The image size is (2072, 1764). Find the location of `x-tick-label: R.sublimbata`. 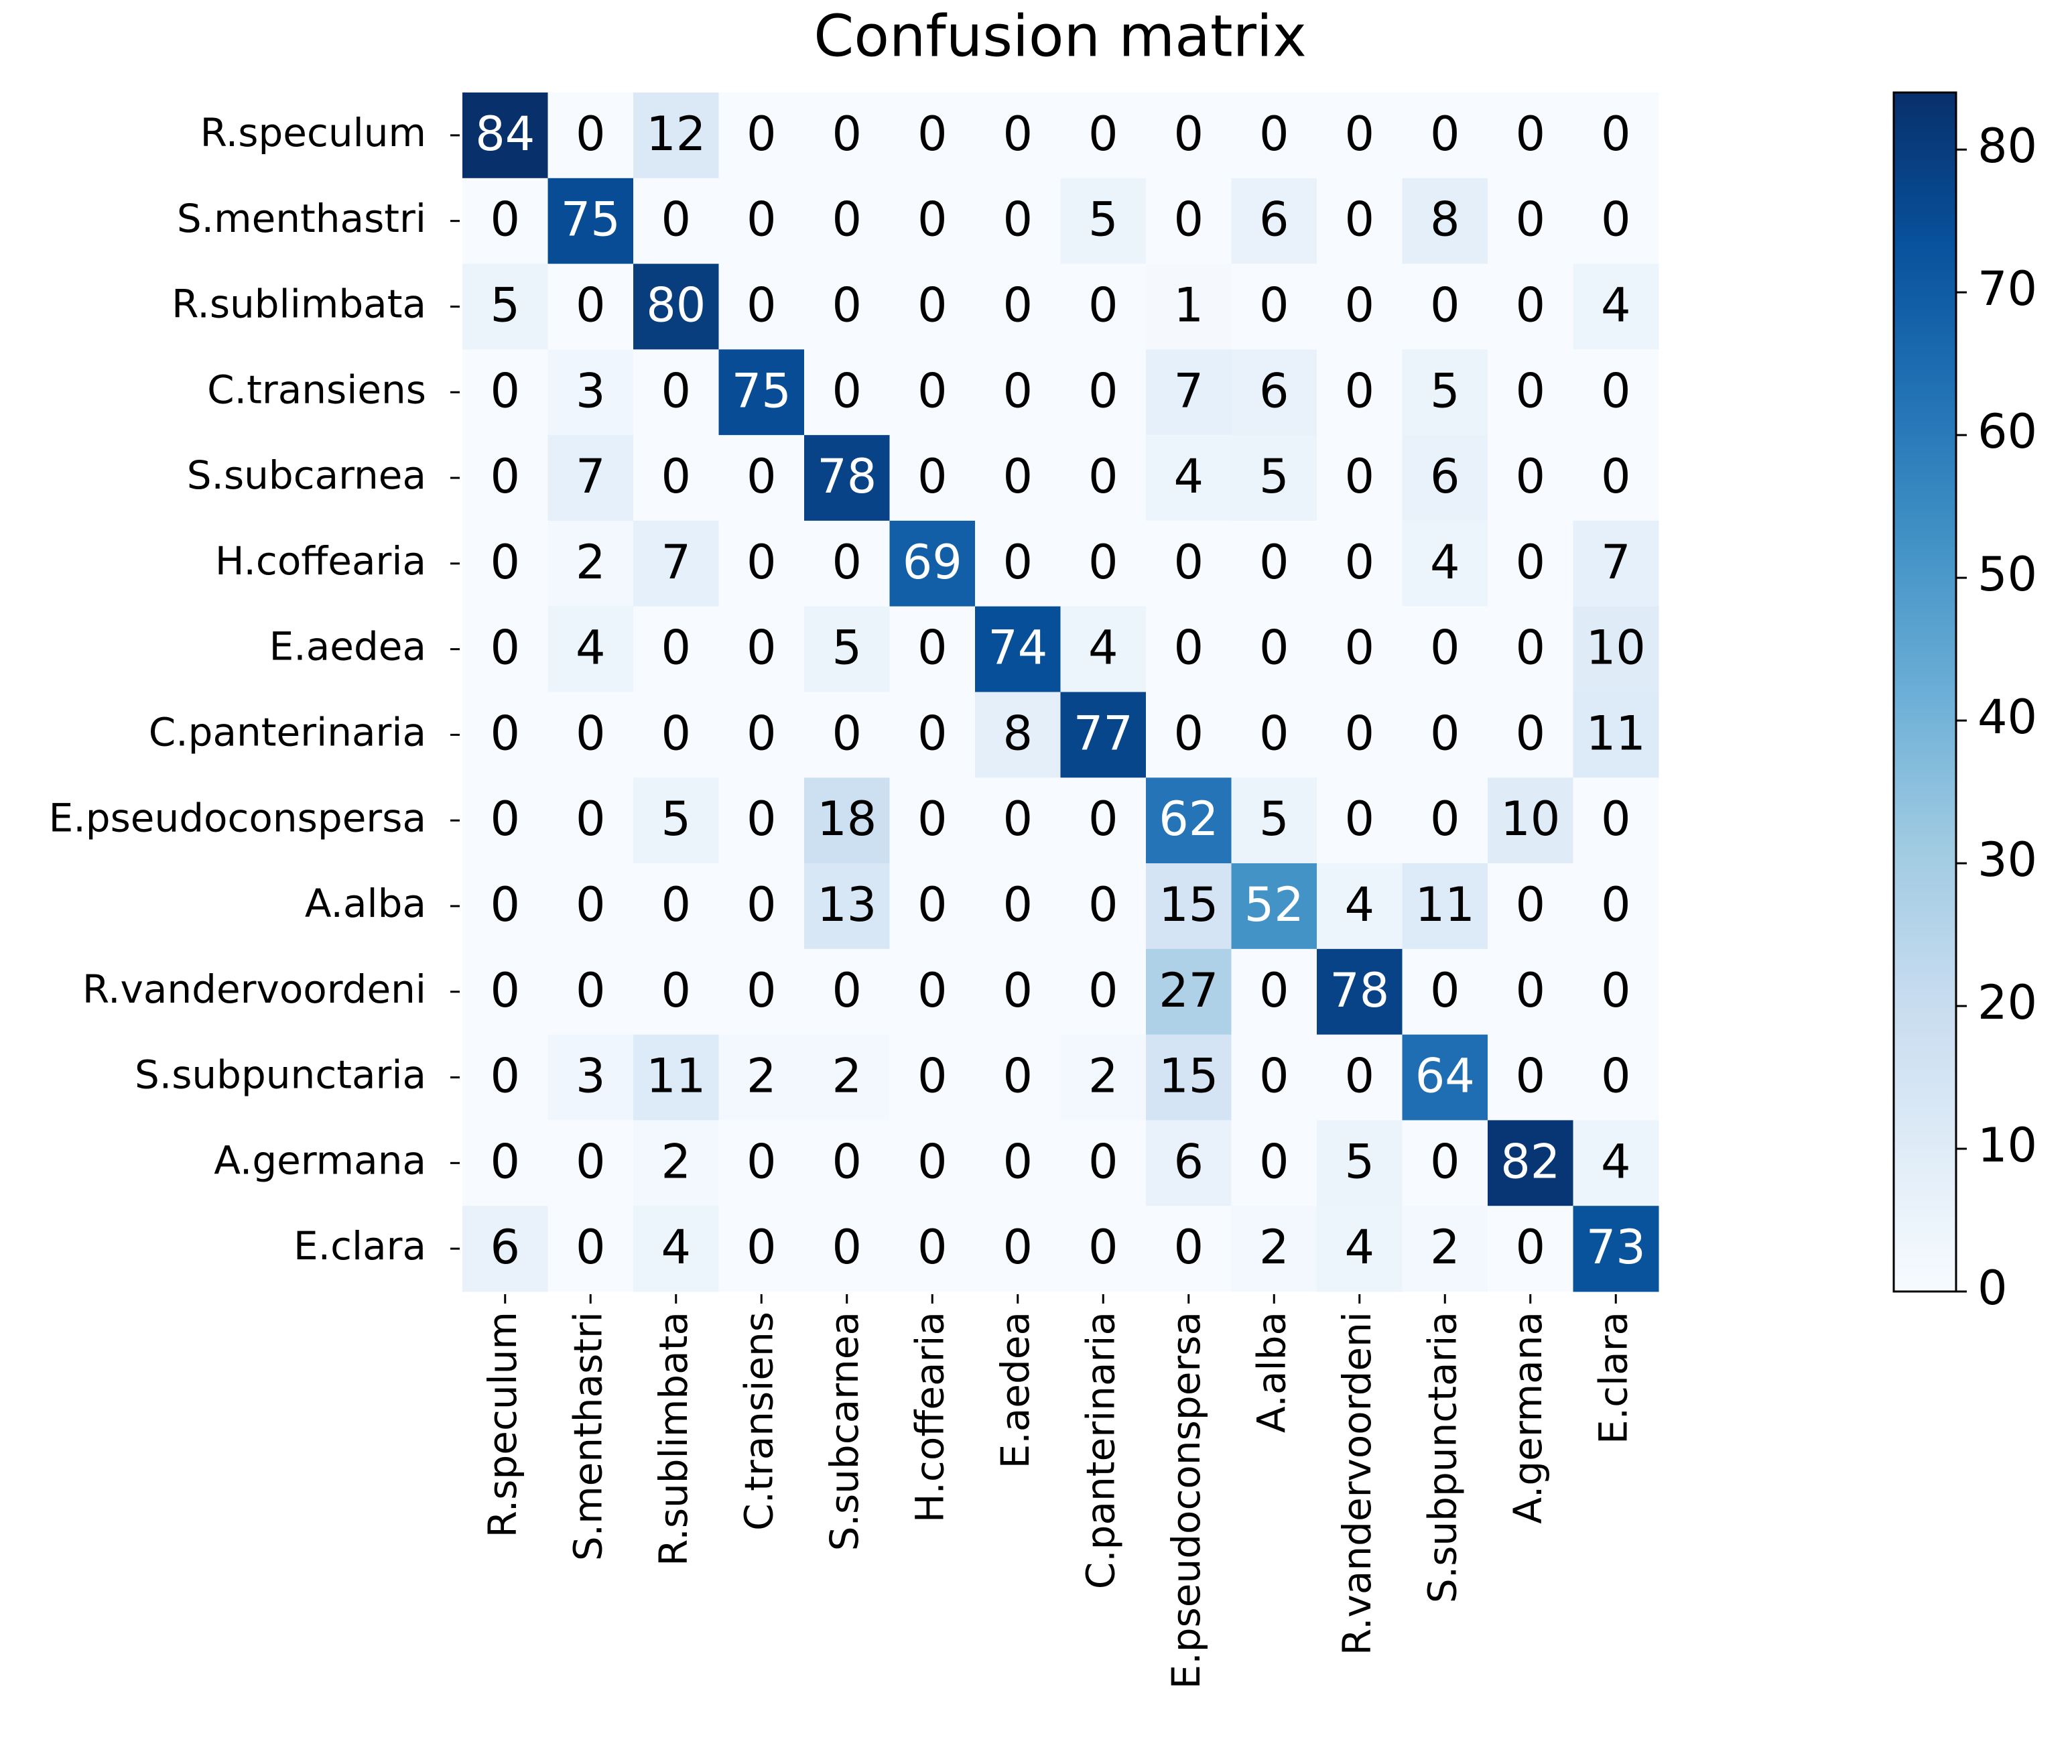

x-tick-label: R.sublimbata is located at coordinates (673, 1439).